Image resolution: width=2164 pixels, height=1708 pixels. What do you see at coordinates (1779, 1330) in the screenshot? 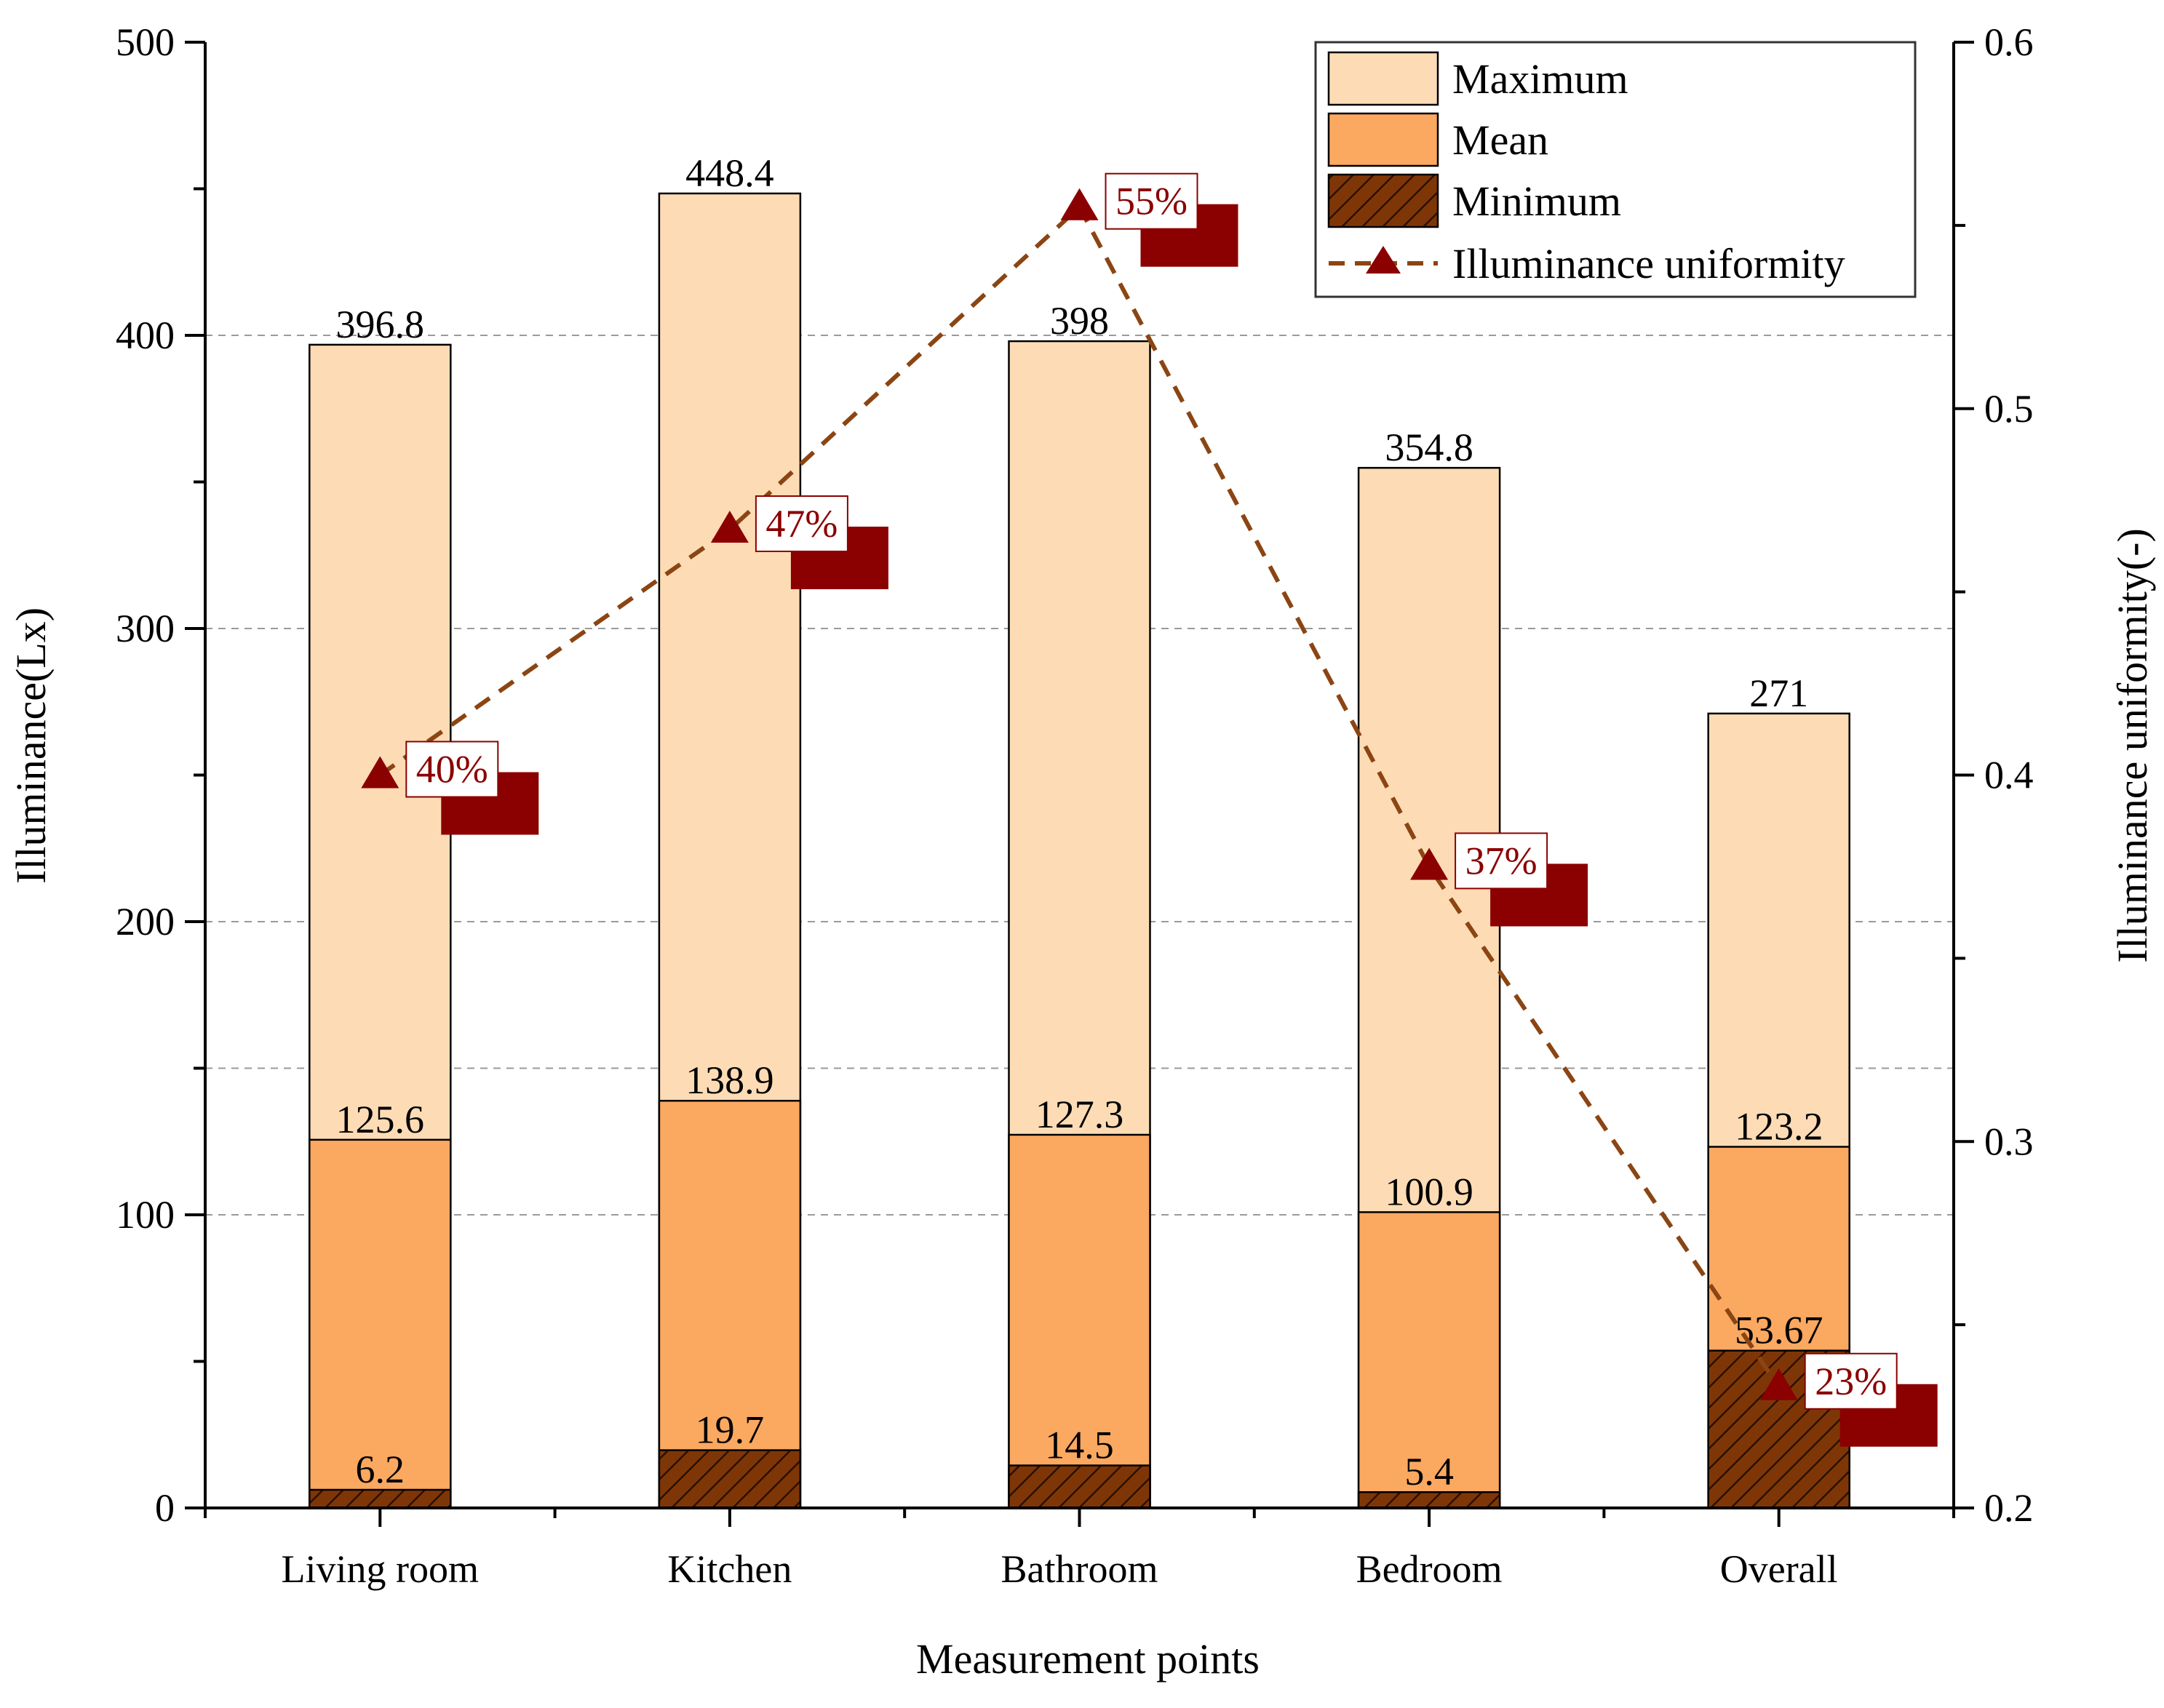
I see `data-label-minimum: 53.67` at bounding box center [1779, 1330].